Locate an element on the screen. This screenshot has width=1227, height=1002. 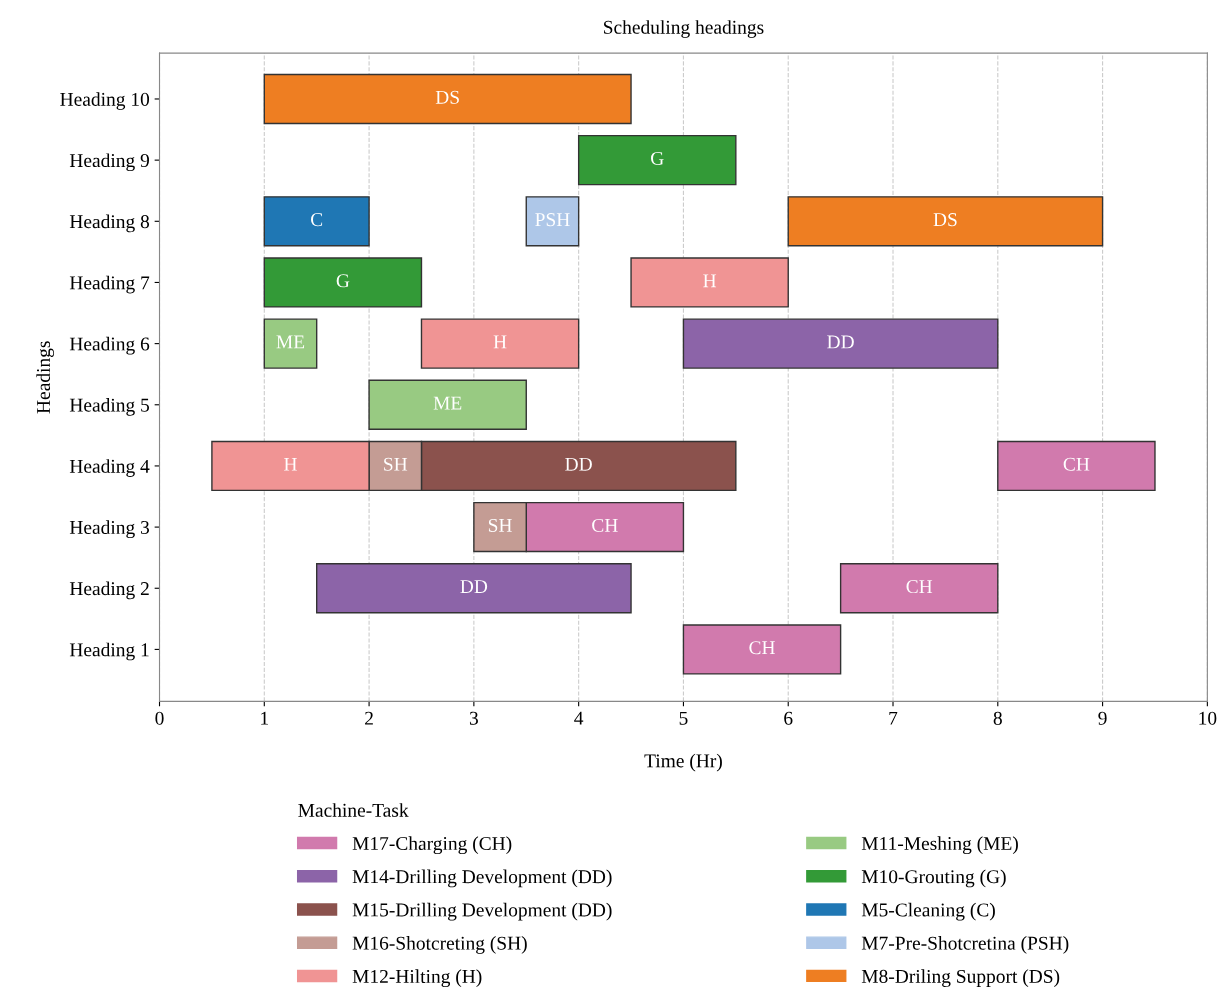
legend-label: M14-Drilling Development (DD) is located at coordinates (482, 878).